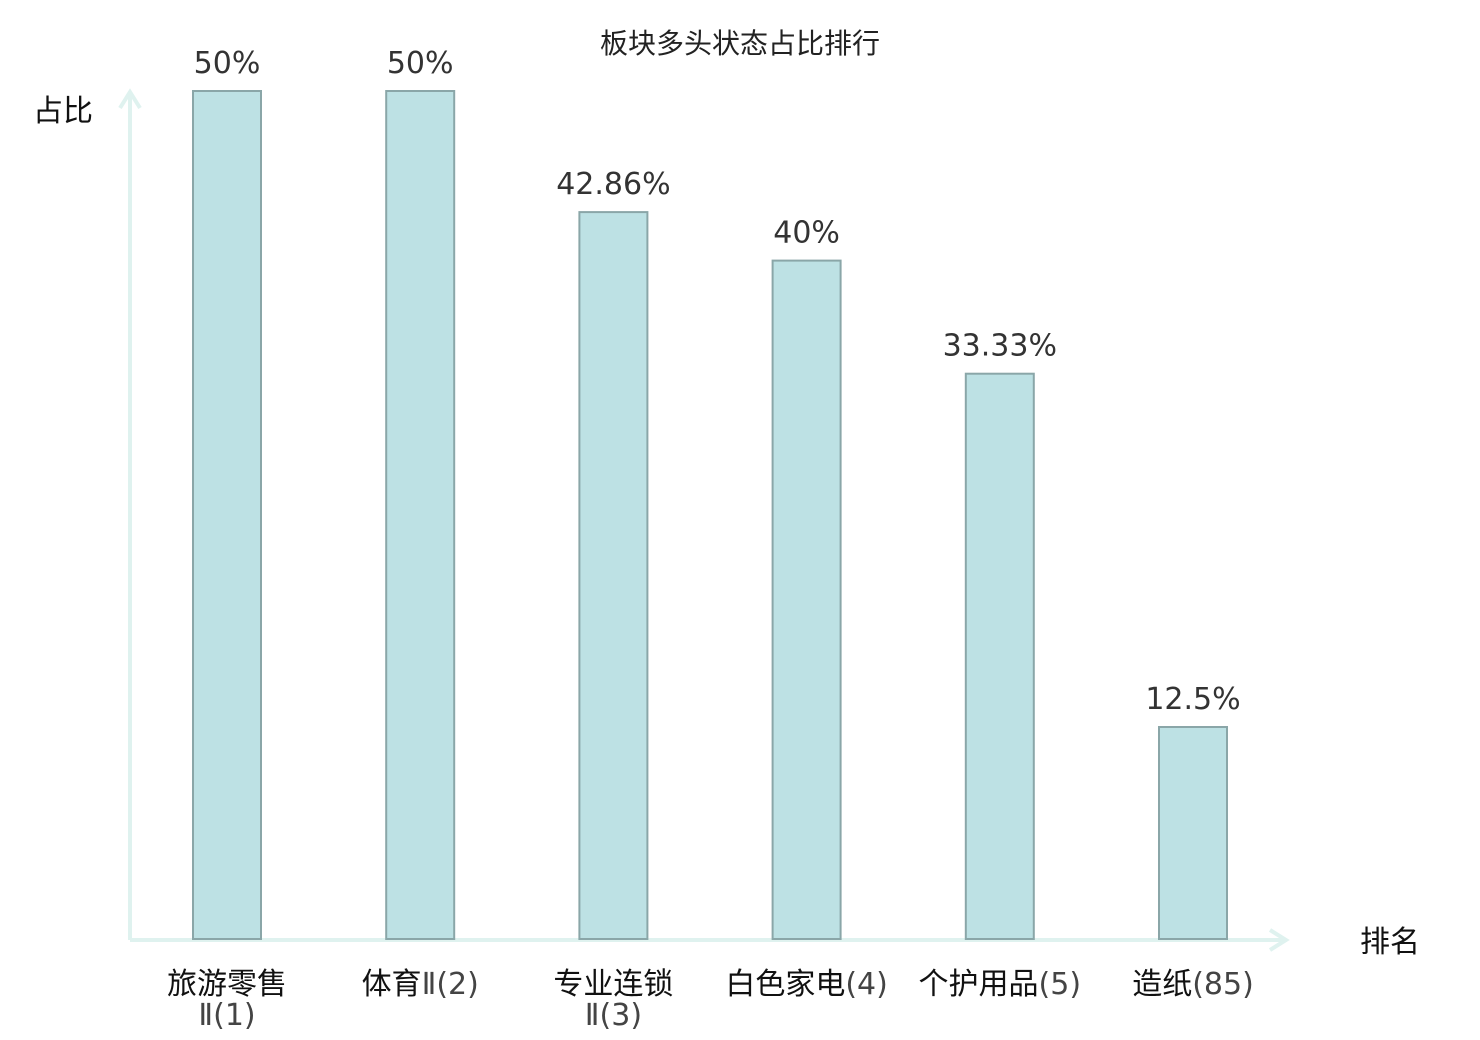 The height and width of the screenshot is (1040, 1480). I want to click on bar-value-label: 33.33%, so click(1000, 346).